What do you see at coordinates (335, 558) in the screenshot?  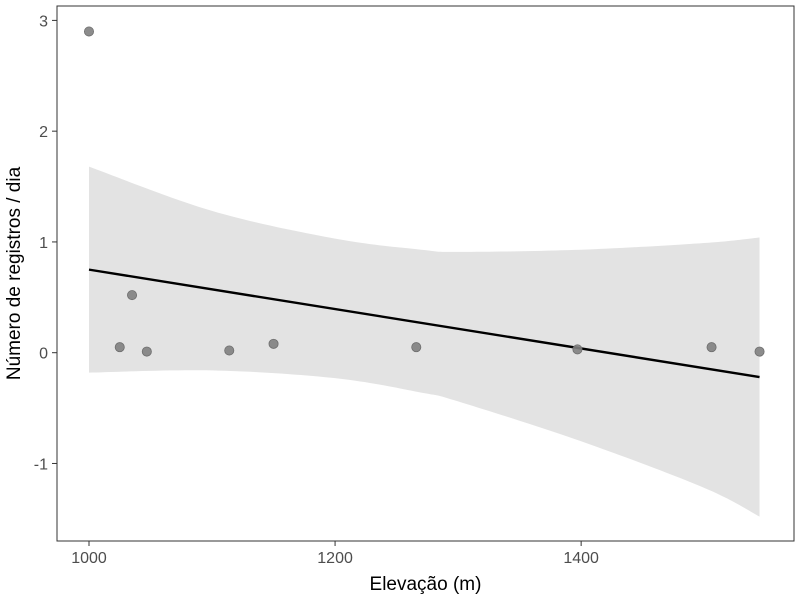 I see `x-tick-label: 1200` at bounding box center [335, 558].